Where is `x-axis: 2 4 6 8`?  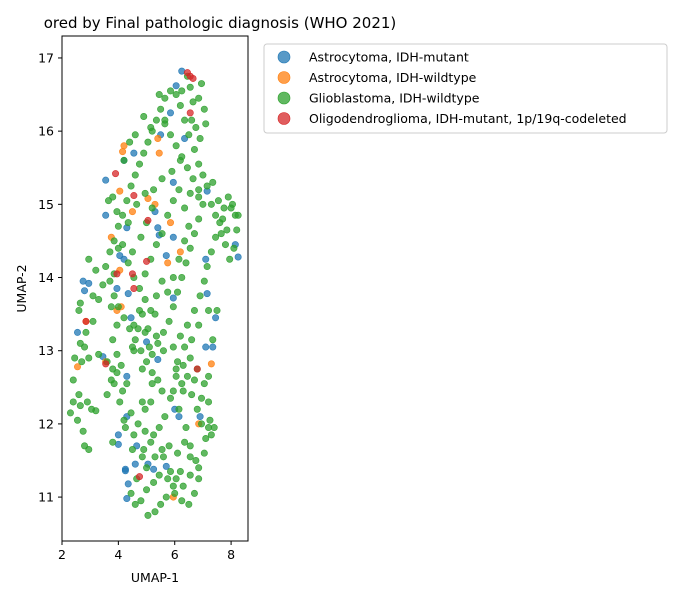
x-axis: 2 4 6 8 is located at coordinates (146, 551).